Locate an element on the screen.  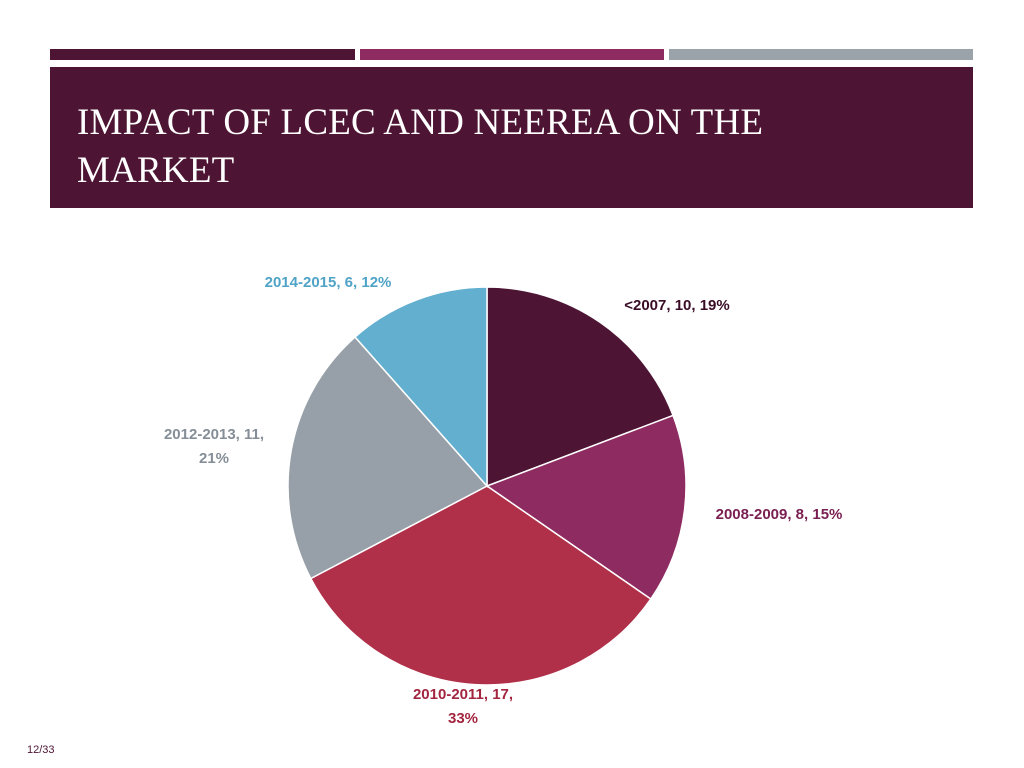
pie-label-line: 2014-2015, 6, 12% is located at coordinates (328, 282).